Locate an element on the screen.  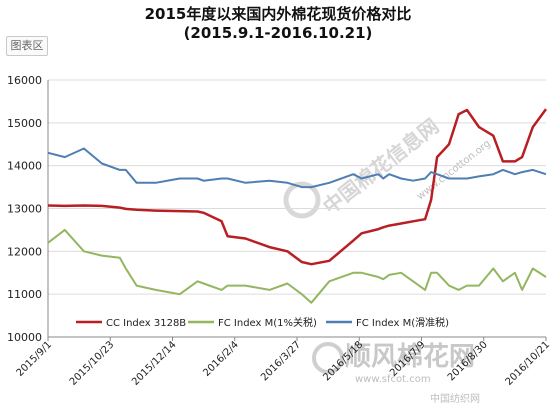
y-tick-label: 10000 is located at coordinates (24, 337).